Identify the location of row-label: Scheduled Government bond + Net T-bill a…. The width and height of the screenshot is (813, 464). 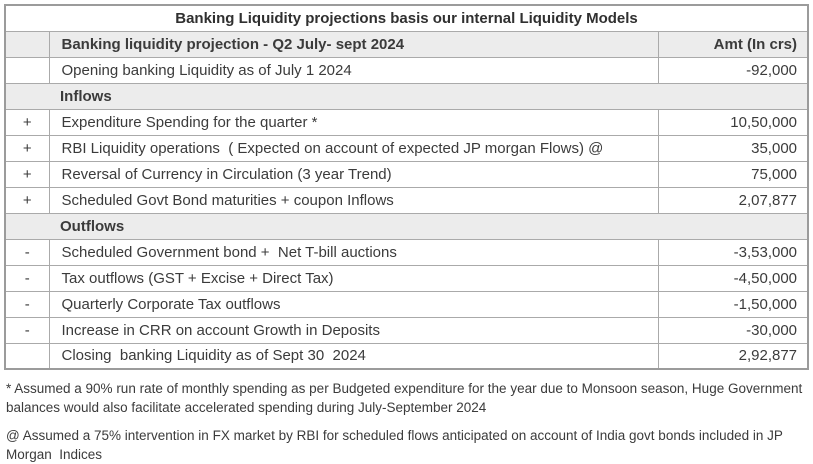
(353, 252).